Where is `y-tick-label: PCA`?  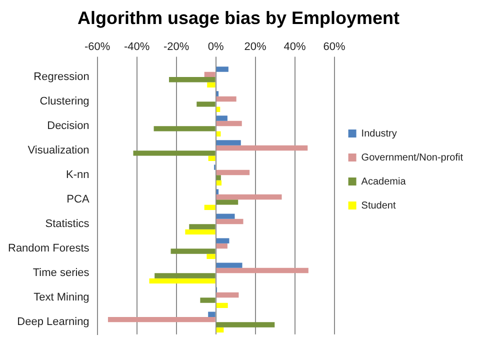
y-tick-label: PCA is located at coordinates (78, 200).